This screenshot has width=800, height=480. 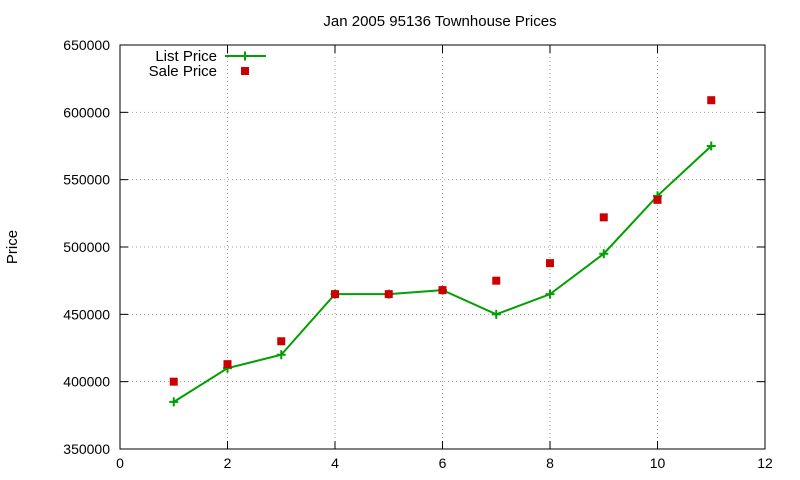 I want to click on x-tick-label: 4, so click(x=335, y=463).